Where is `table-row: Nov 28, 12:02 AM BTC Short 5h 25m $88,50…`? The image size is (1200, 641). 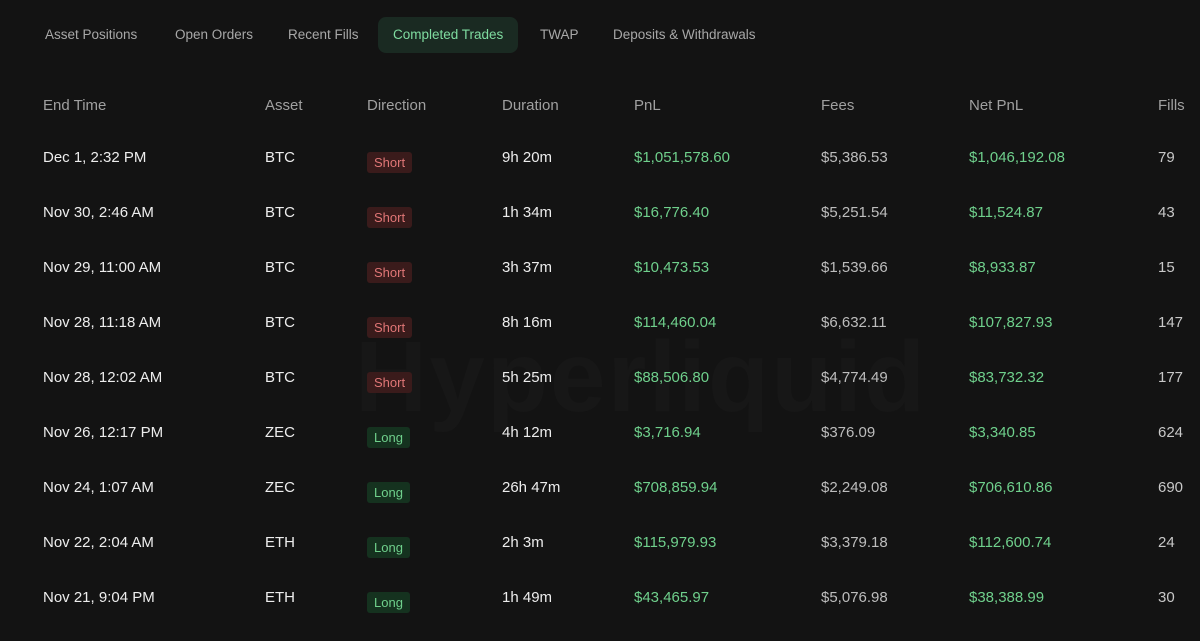
table-row: Nov 28, 12:02 AM BTC Short 5h 25m $88,50… is located at coordinates (600, 380).